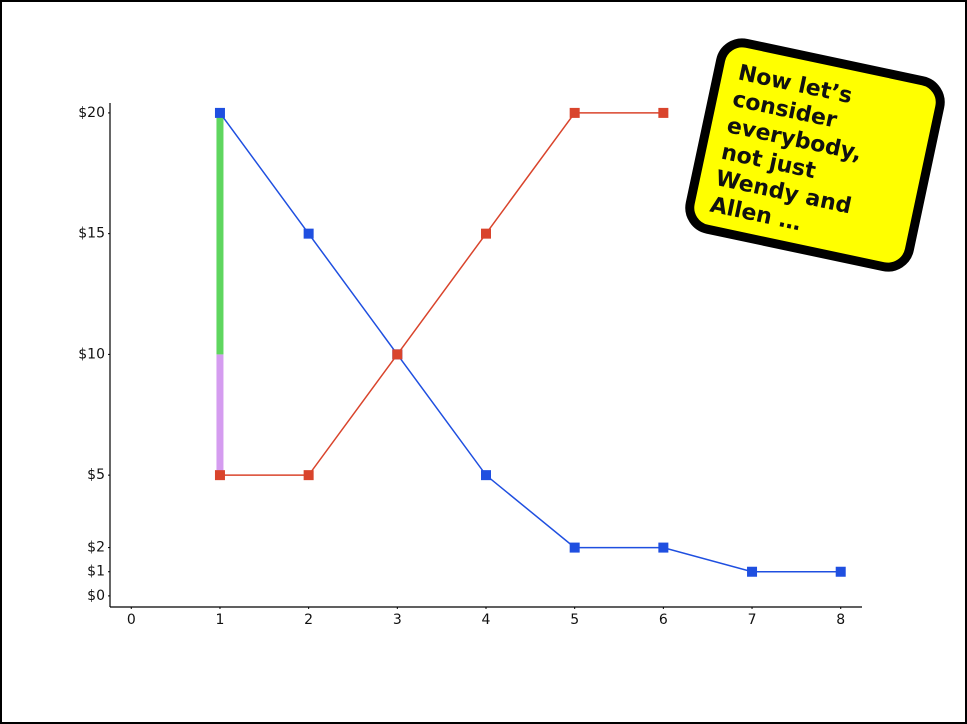 This screenshot has height=724, width=967. I want to click on x-tick-label: 0, so click(131, 620).